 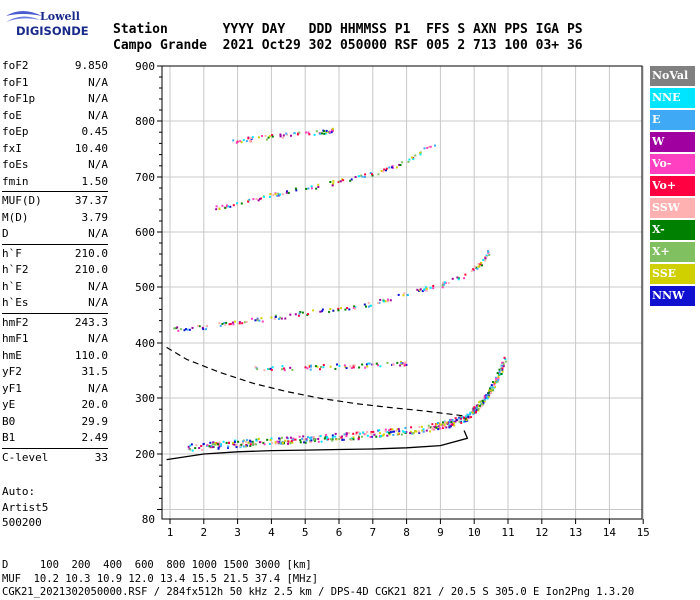 I want to click on logo-mark, so click(x=24, y=16).